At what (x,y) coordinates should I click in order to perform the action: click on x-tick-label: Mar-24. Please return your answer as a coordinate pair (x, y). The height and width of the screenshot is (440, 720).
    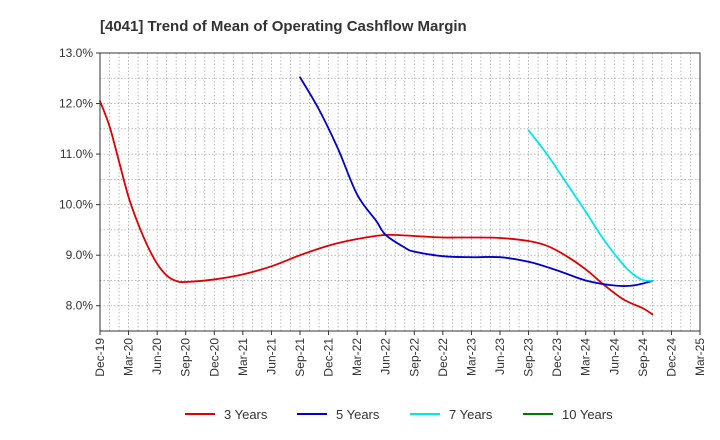
    Looking at the image, I should click on (586, 357).